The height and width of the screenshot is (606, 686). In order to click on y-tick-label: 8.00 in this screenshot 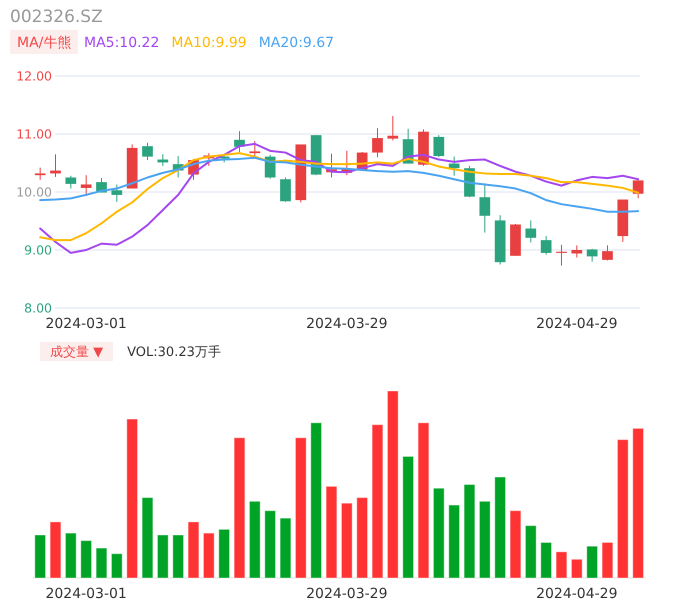, I will do `click(38, 308)`.